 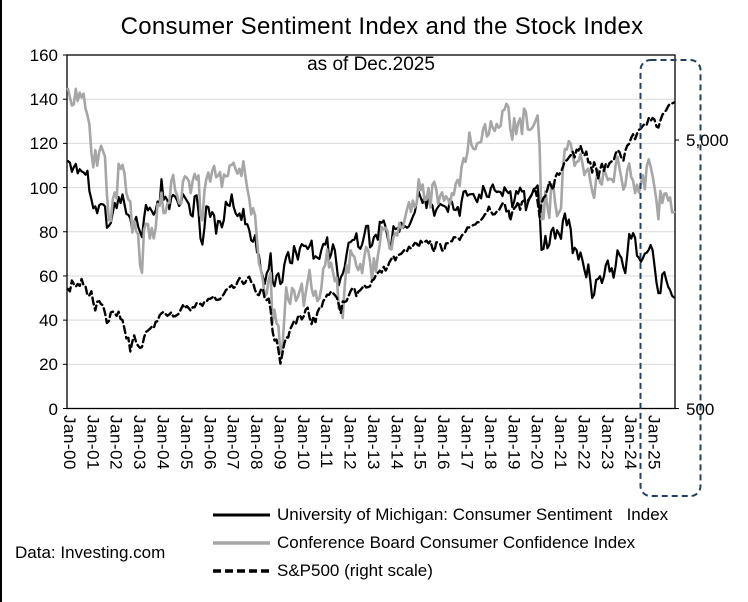 I want to click on solid-gray-line-sample, so click(x=241, y=543).